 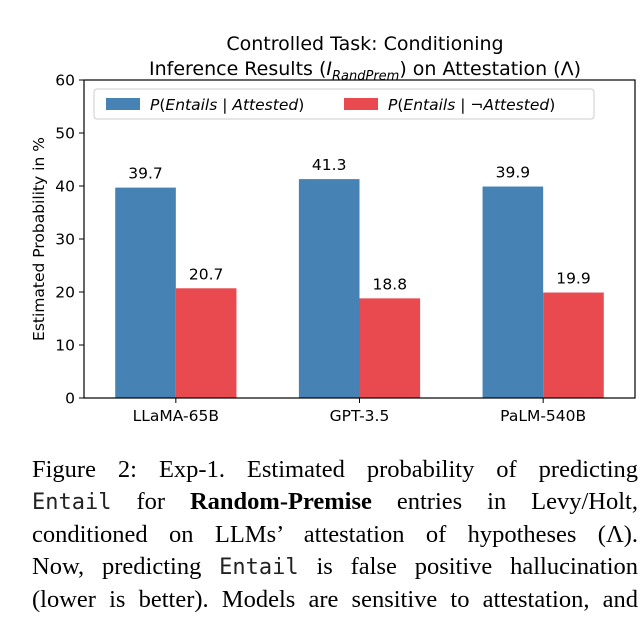 What do you see at coordinates (150, 501) in the screenshot?
I see `caption-text: for` at bounding box center [150, 501].